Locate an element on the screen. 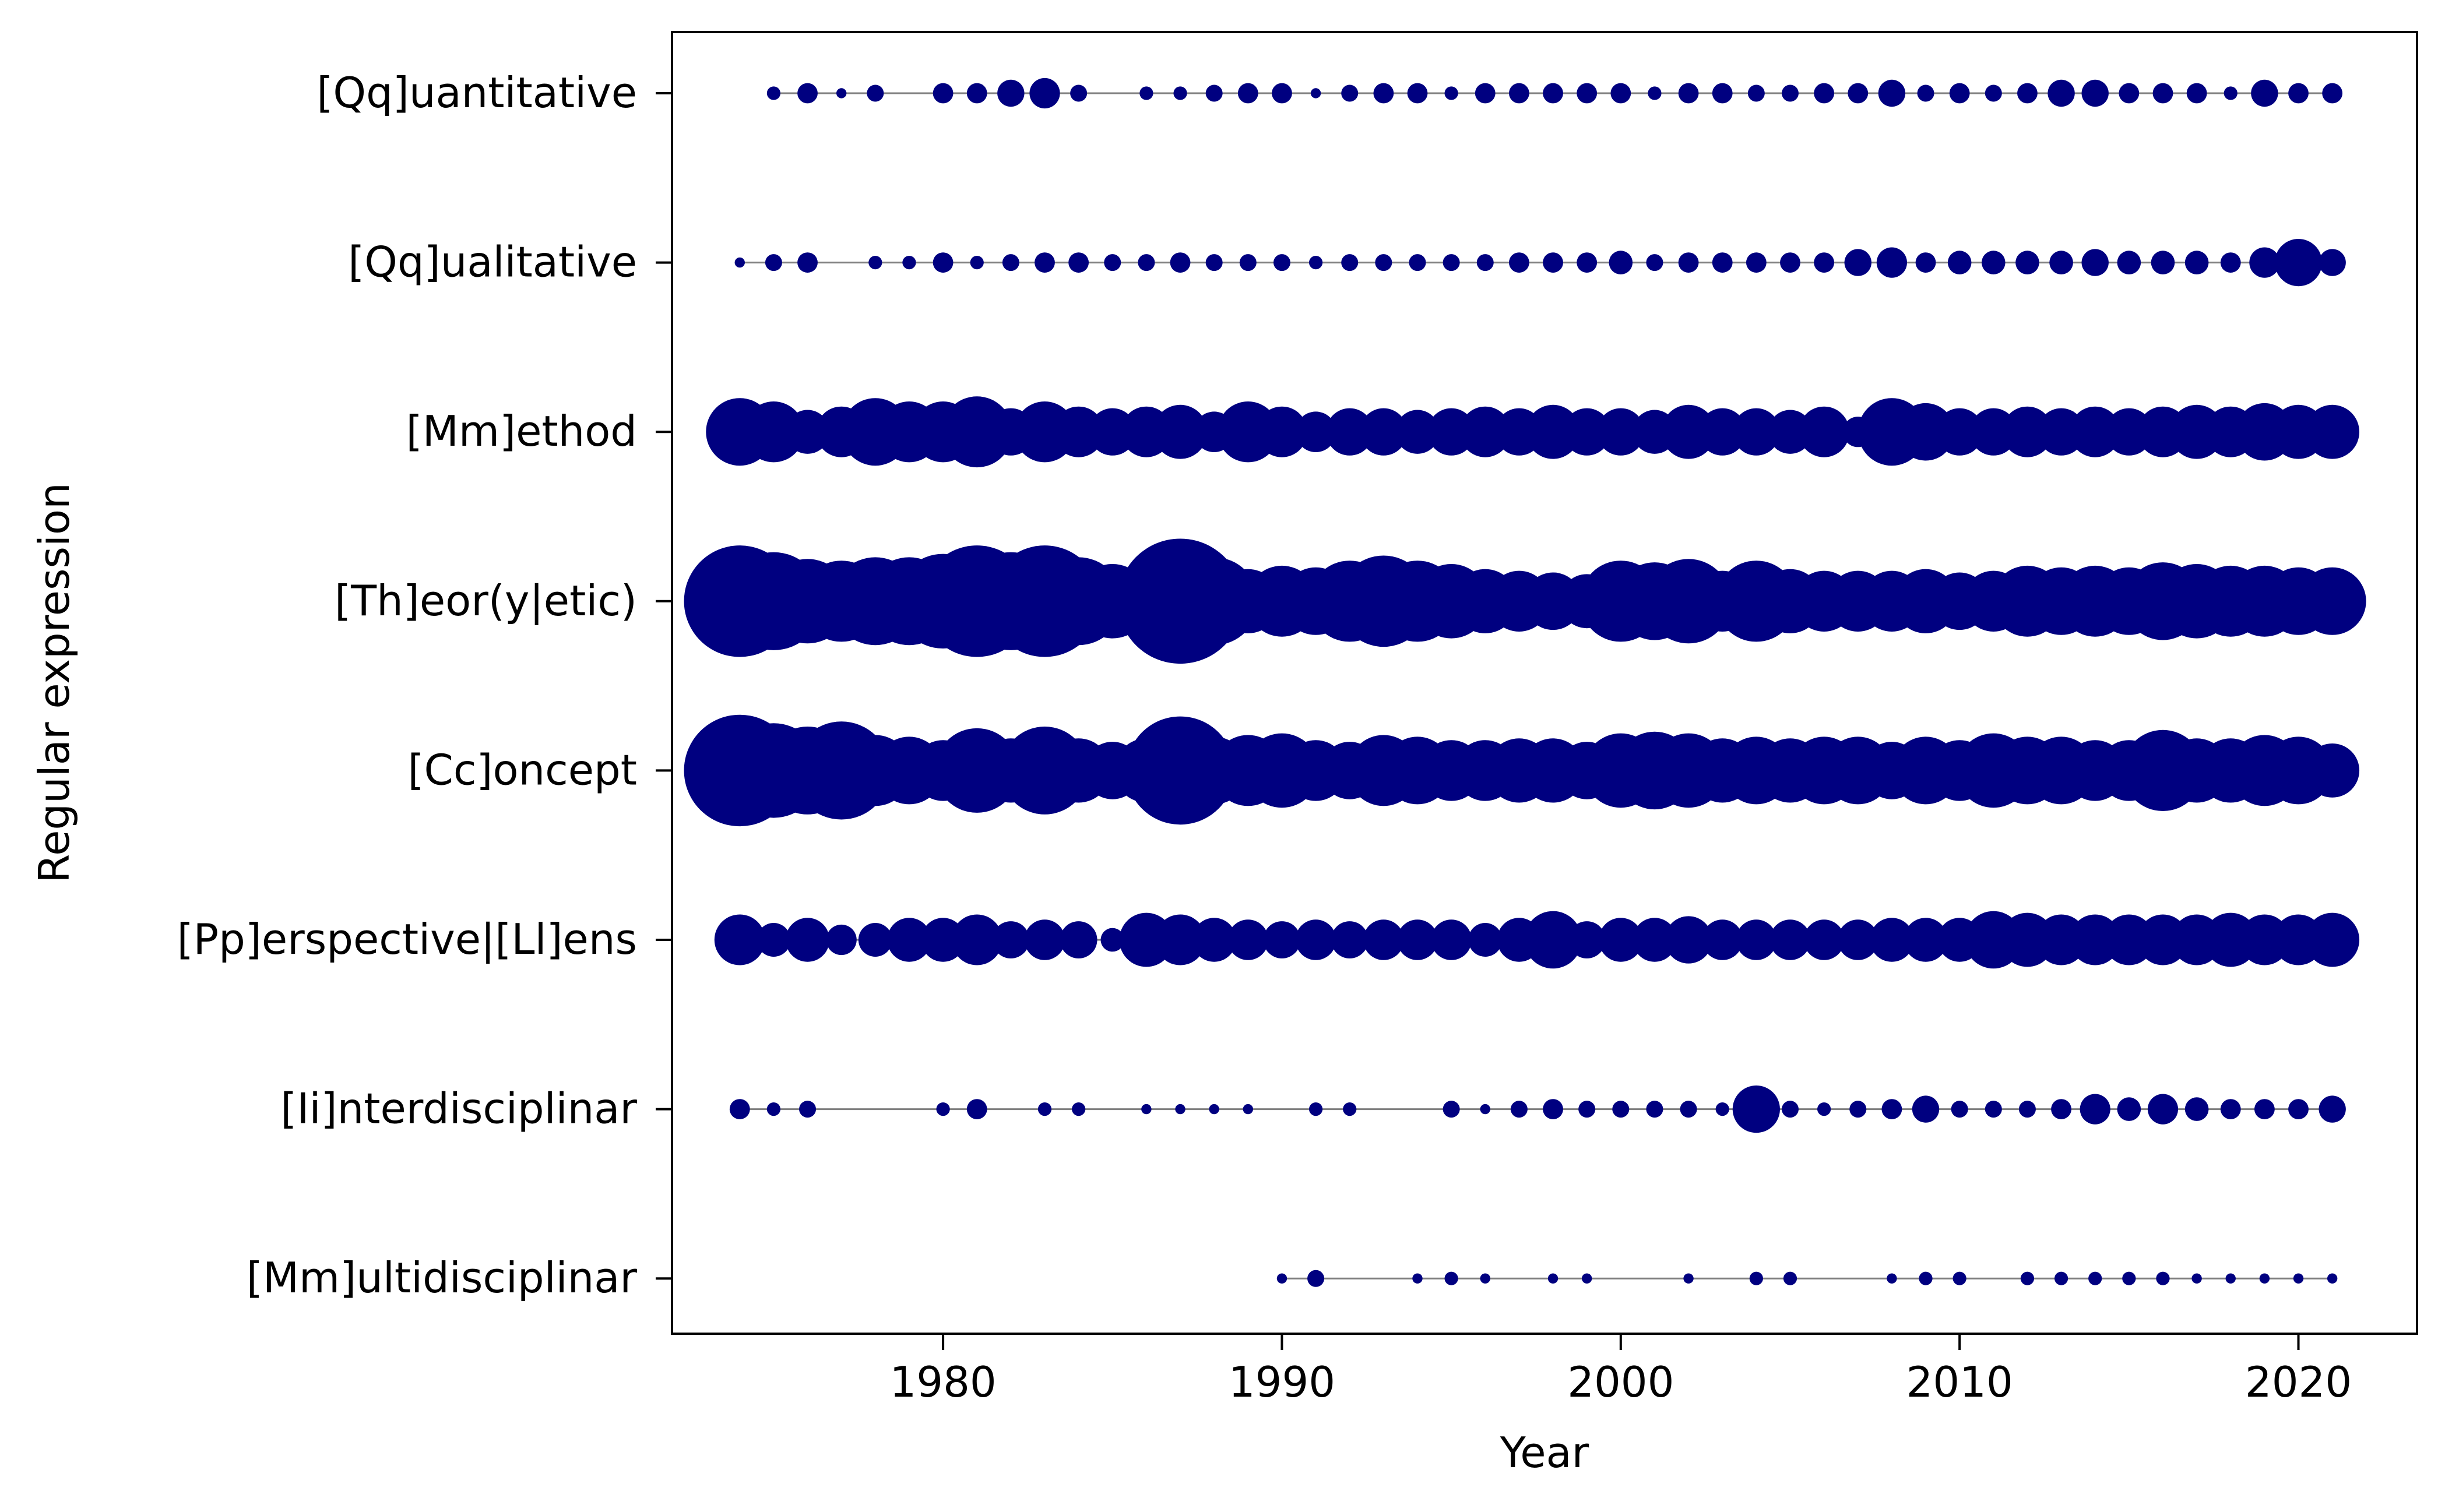  y-axis-label: Regular expression is located at coordinates (54, 682).